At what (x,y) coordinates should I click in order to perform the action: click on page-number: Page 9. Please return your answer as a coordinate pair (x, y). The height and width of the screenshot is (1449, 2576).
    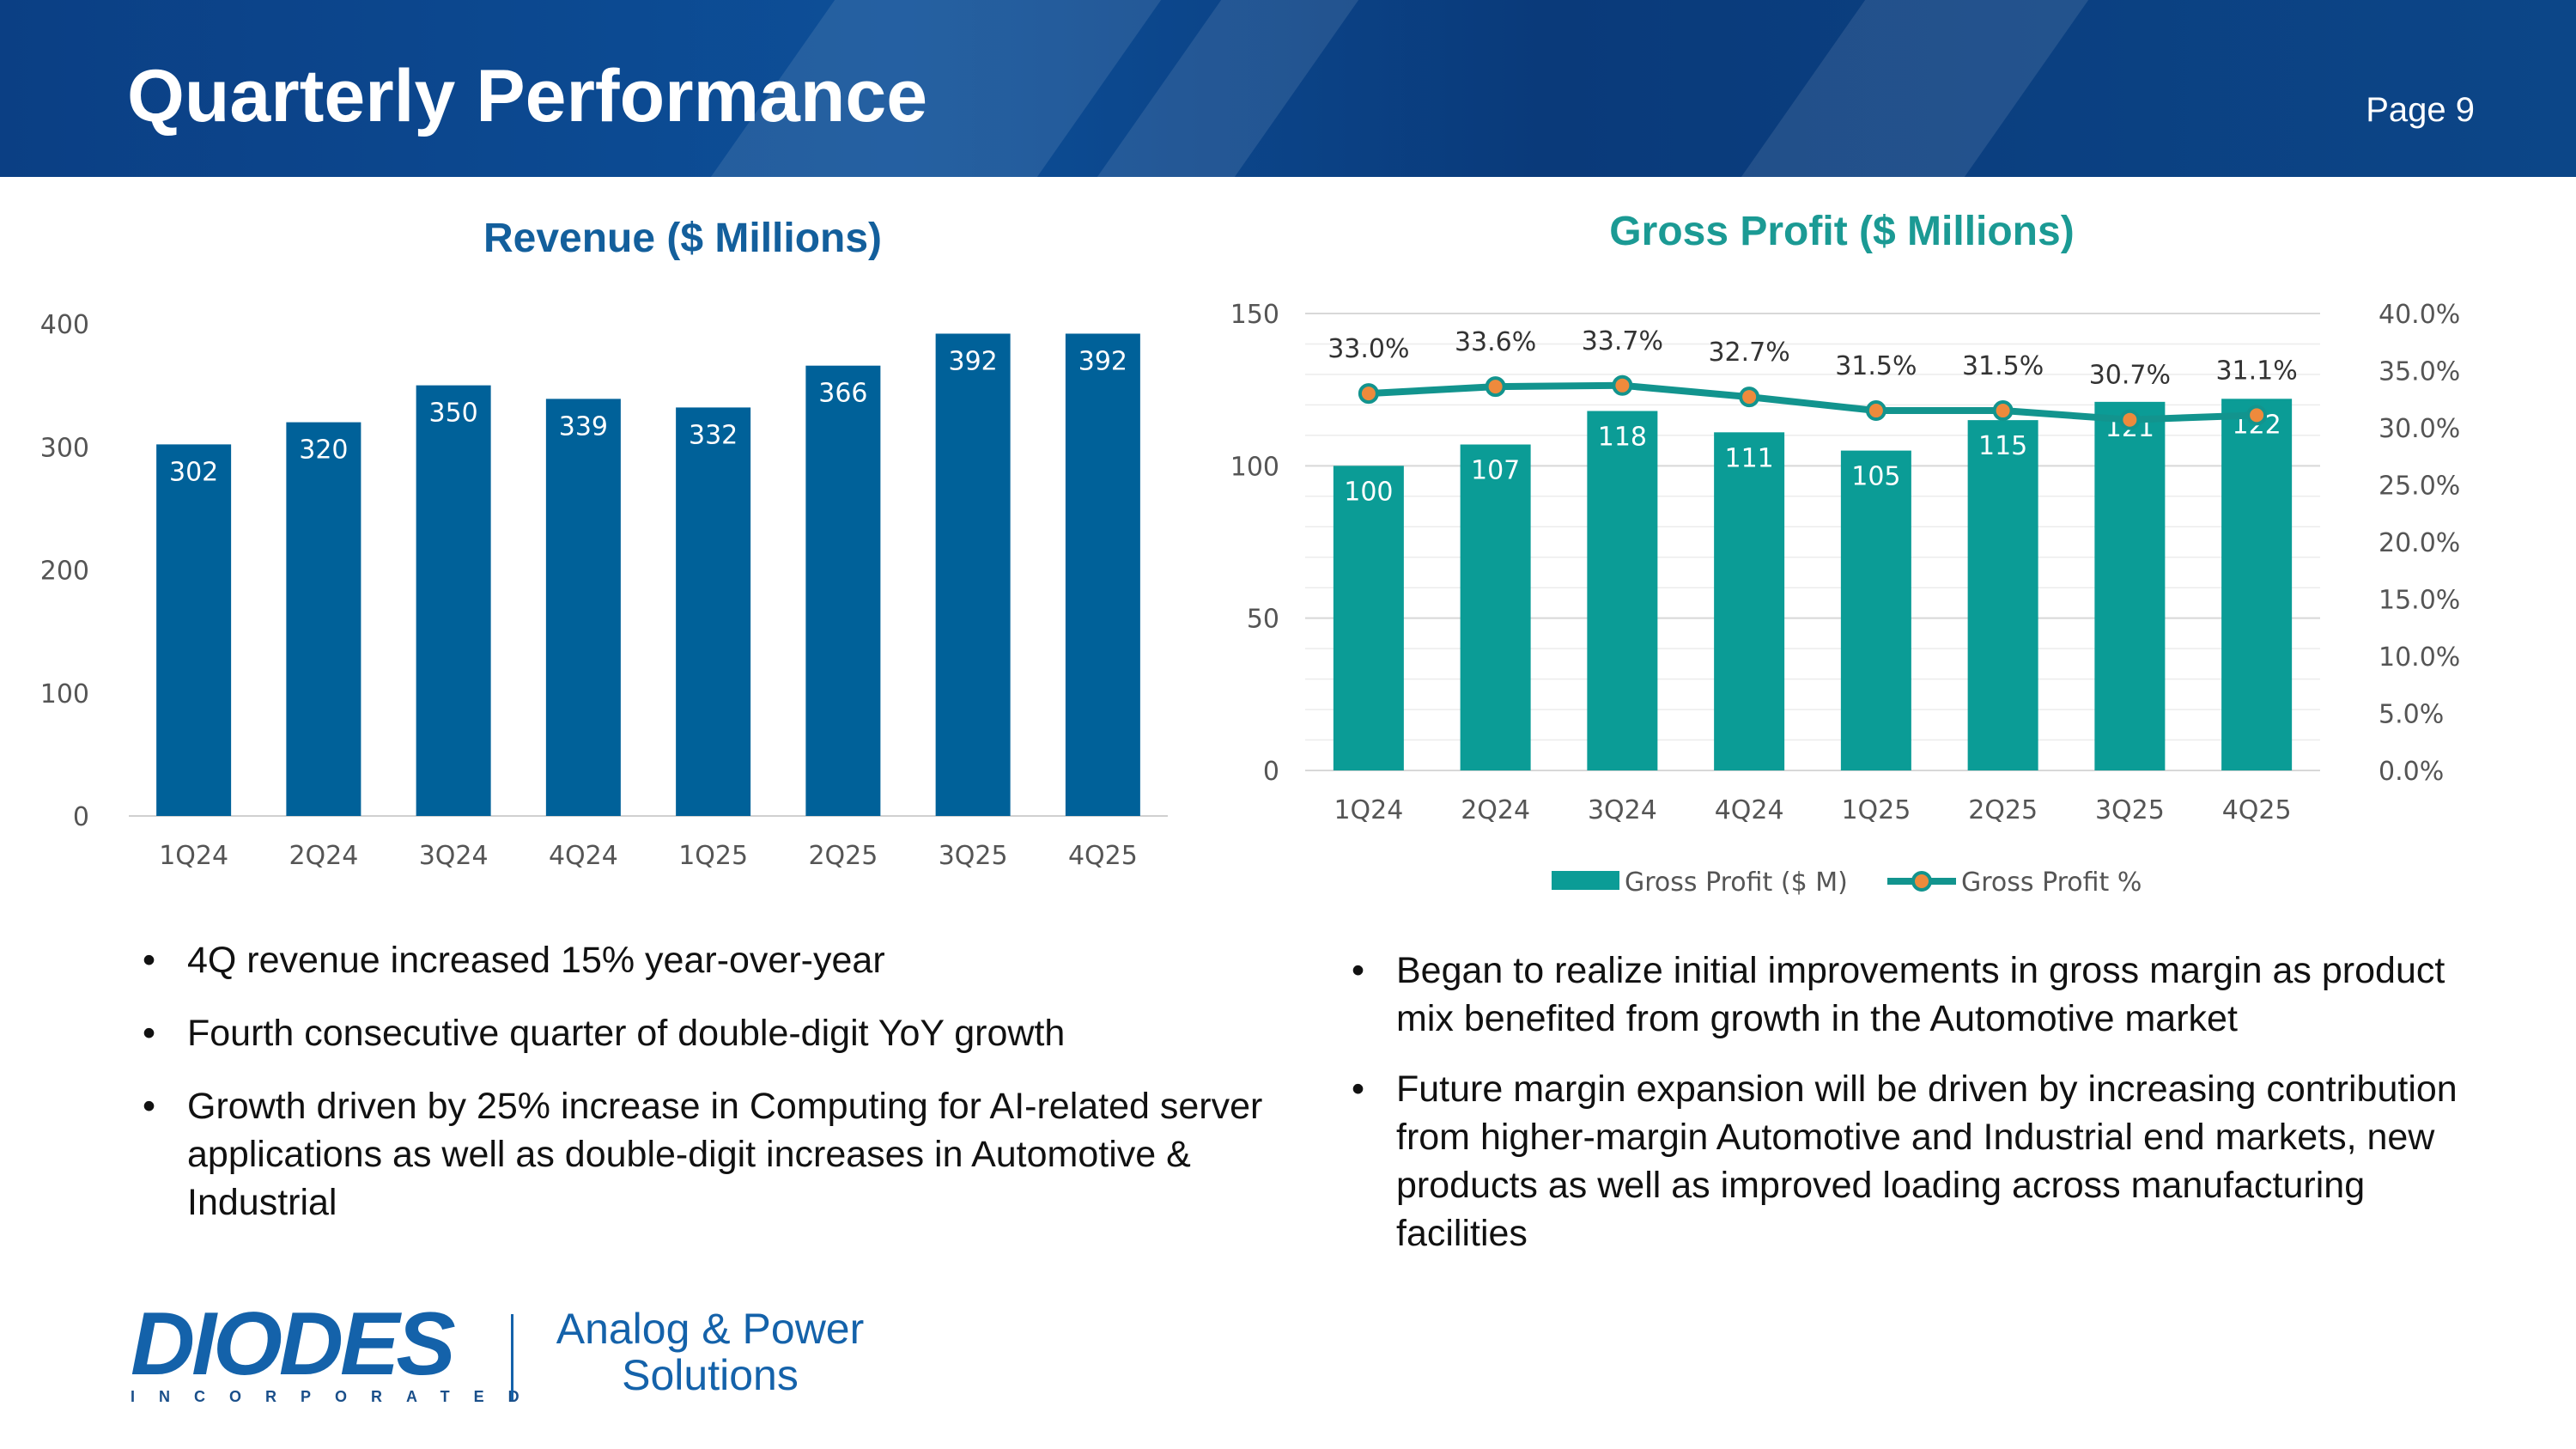
    Looking at the image, I should click on (2420, 110).